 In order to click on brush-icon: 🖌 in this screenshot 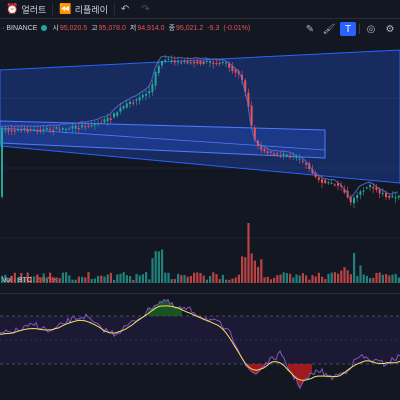, I will do `click(329, 29)`.